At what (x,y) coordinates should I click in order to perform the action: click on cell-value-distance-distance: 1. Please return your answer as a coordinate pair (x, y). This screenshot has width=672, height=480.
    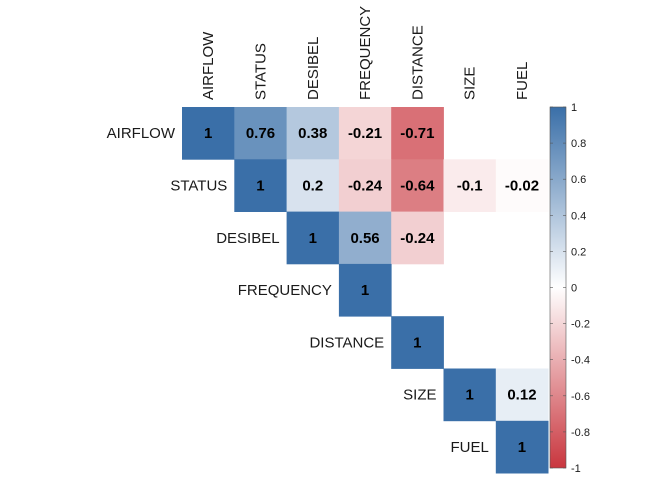
    Looking at the image, I should click on (417, 342).